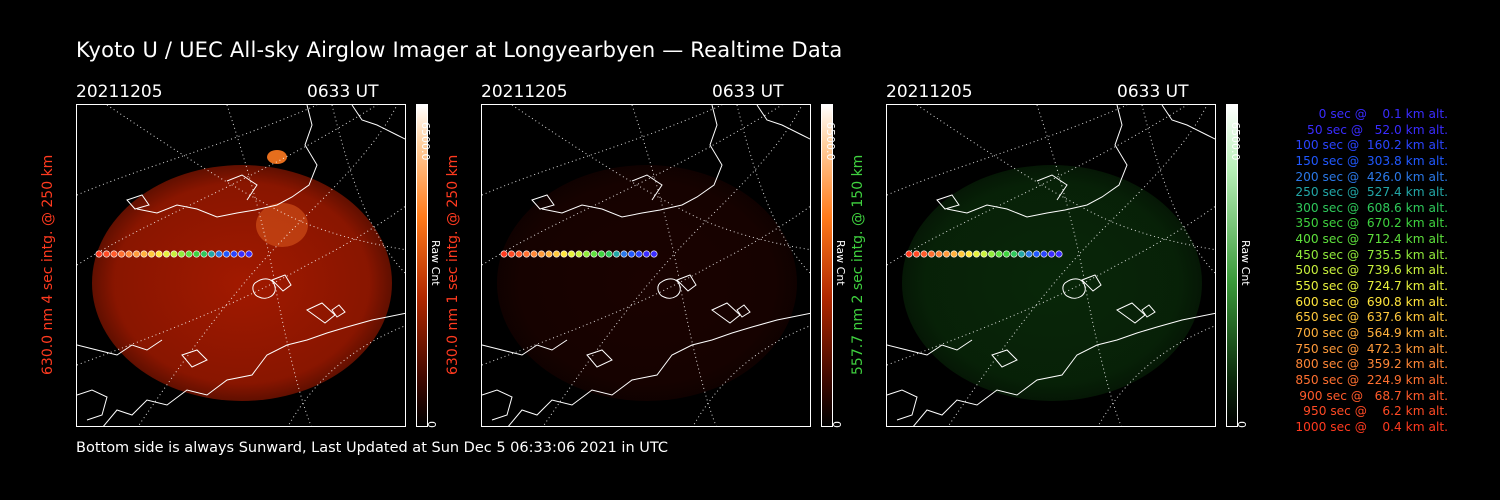 This screenshot has width=1500, height=500. What do you see at coordinates (1369, 192) in the screenshot?
I see `legend-entry: 250 sec @ 527.4 km alt.` at bounding box center [1369, 192].